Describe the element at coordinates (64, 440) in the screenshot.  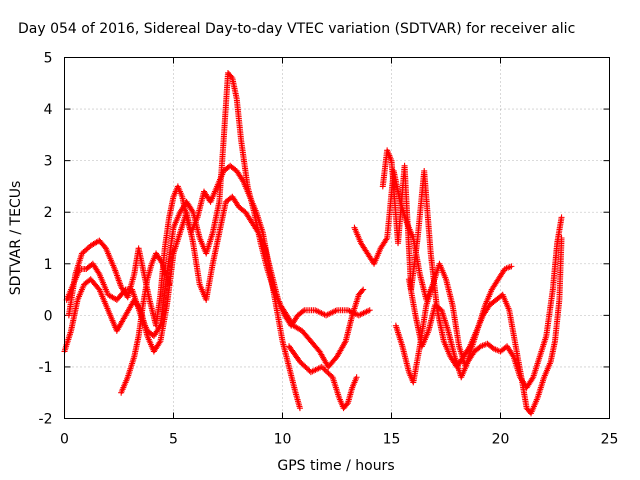
I see `x-tick-label: 0` at that location.